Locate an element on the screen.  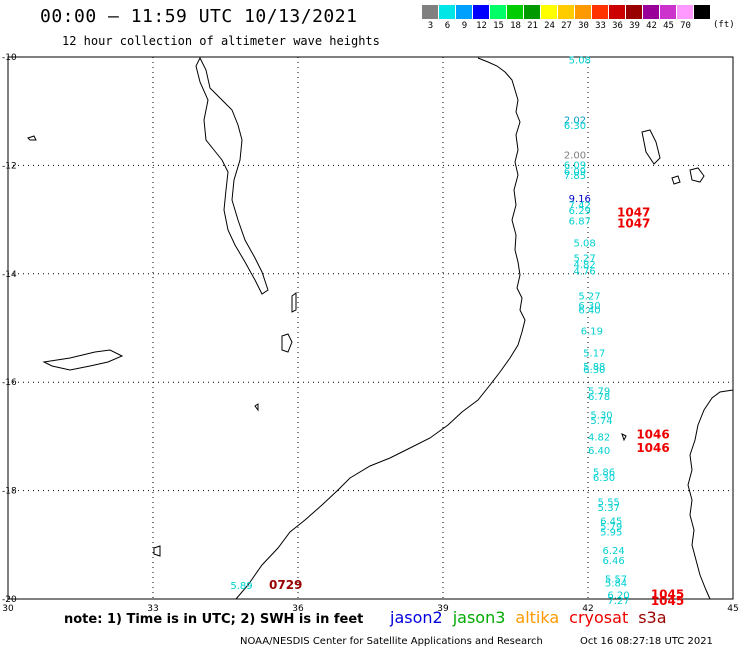
legend-label: 27 is located at coordinates (566, 26).